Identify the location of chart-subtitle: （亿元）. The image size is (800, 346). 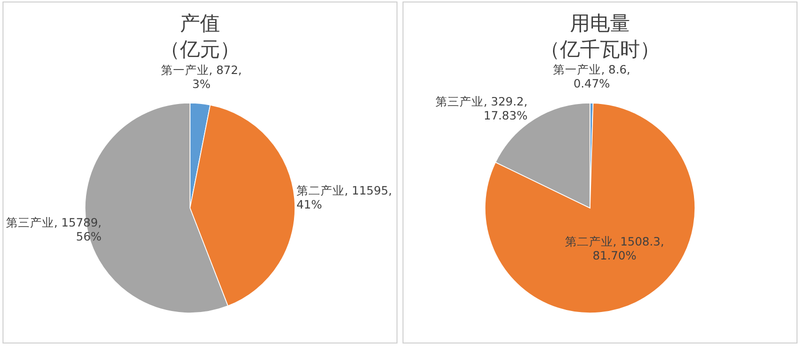
(200, 49).